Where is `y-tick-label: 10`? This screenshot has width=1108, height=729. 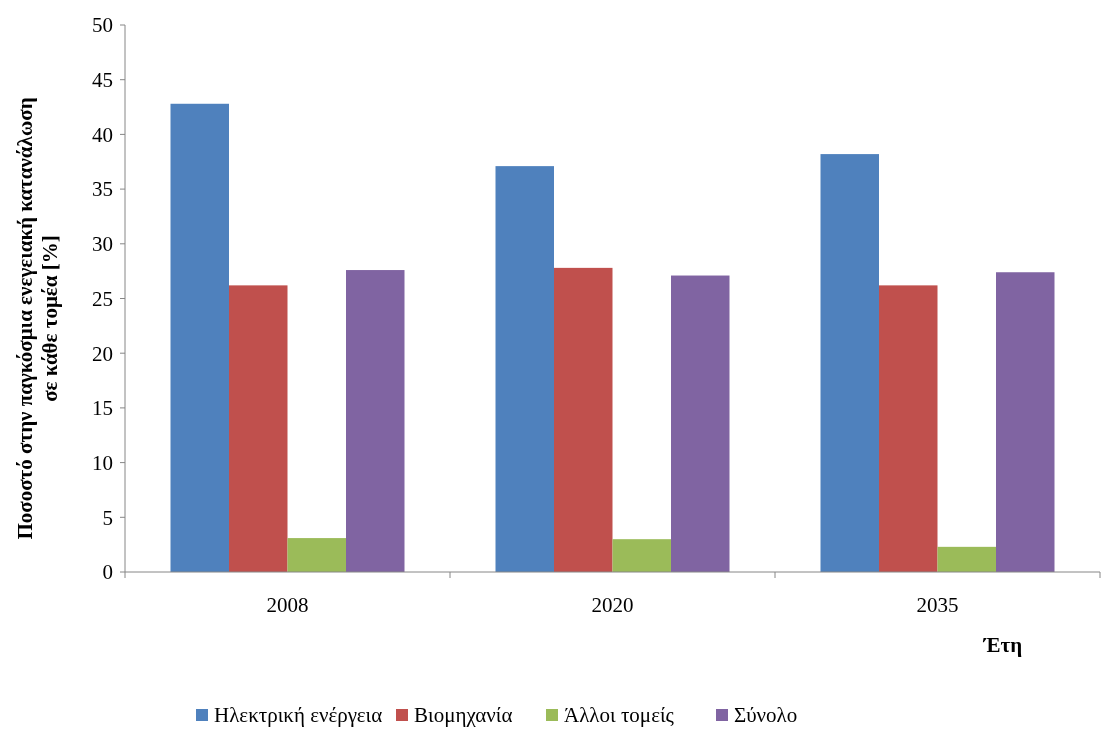
y-tick-label: 10 is located at coordinates (102, 462).